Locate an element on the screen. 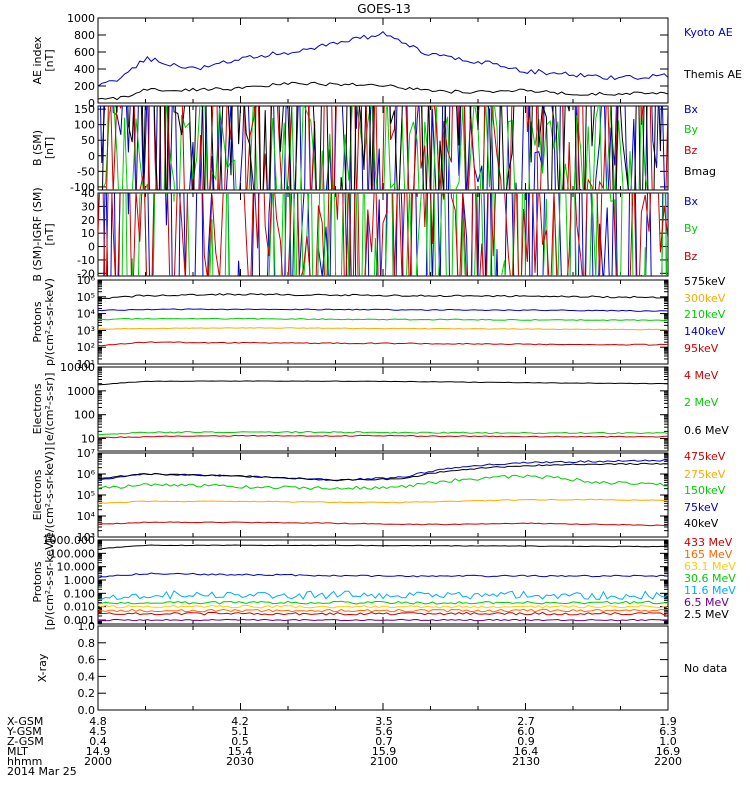 This screenshot has width=750, height=800. y-tick-label: -100 is located at coordinates (82, 187).